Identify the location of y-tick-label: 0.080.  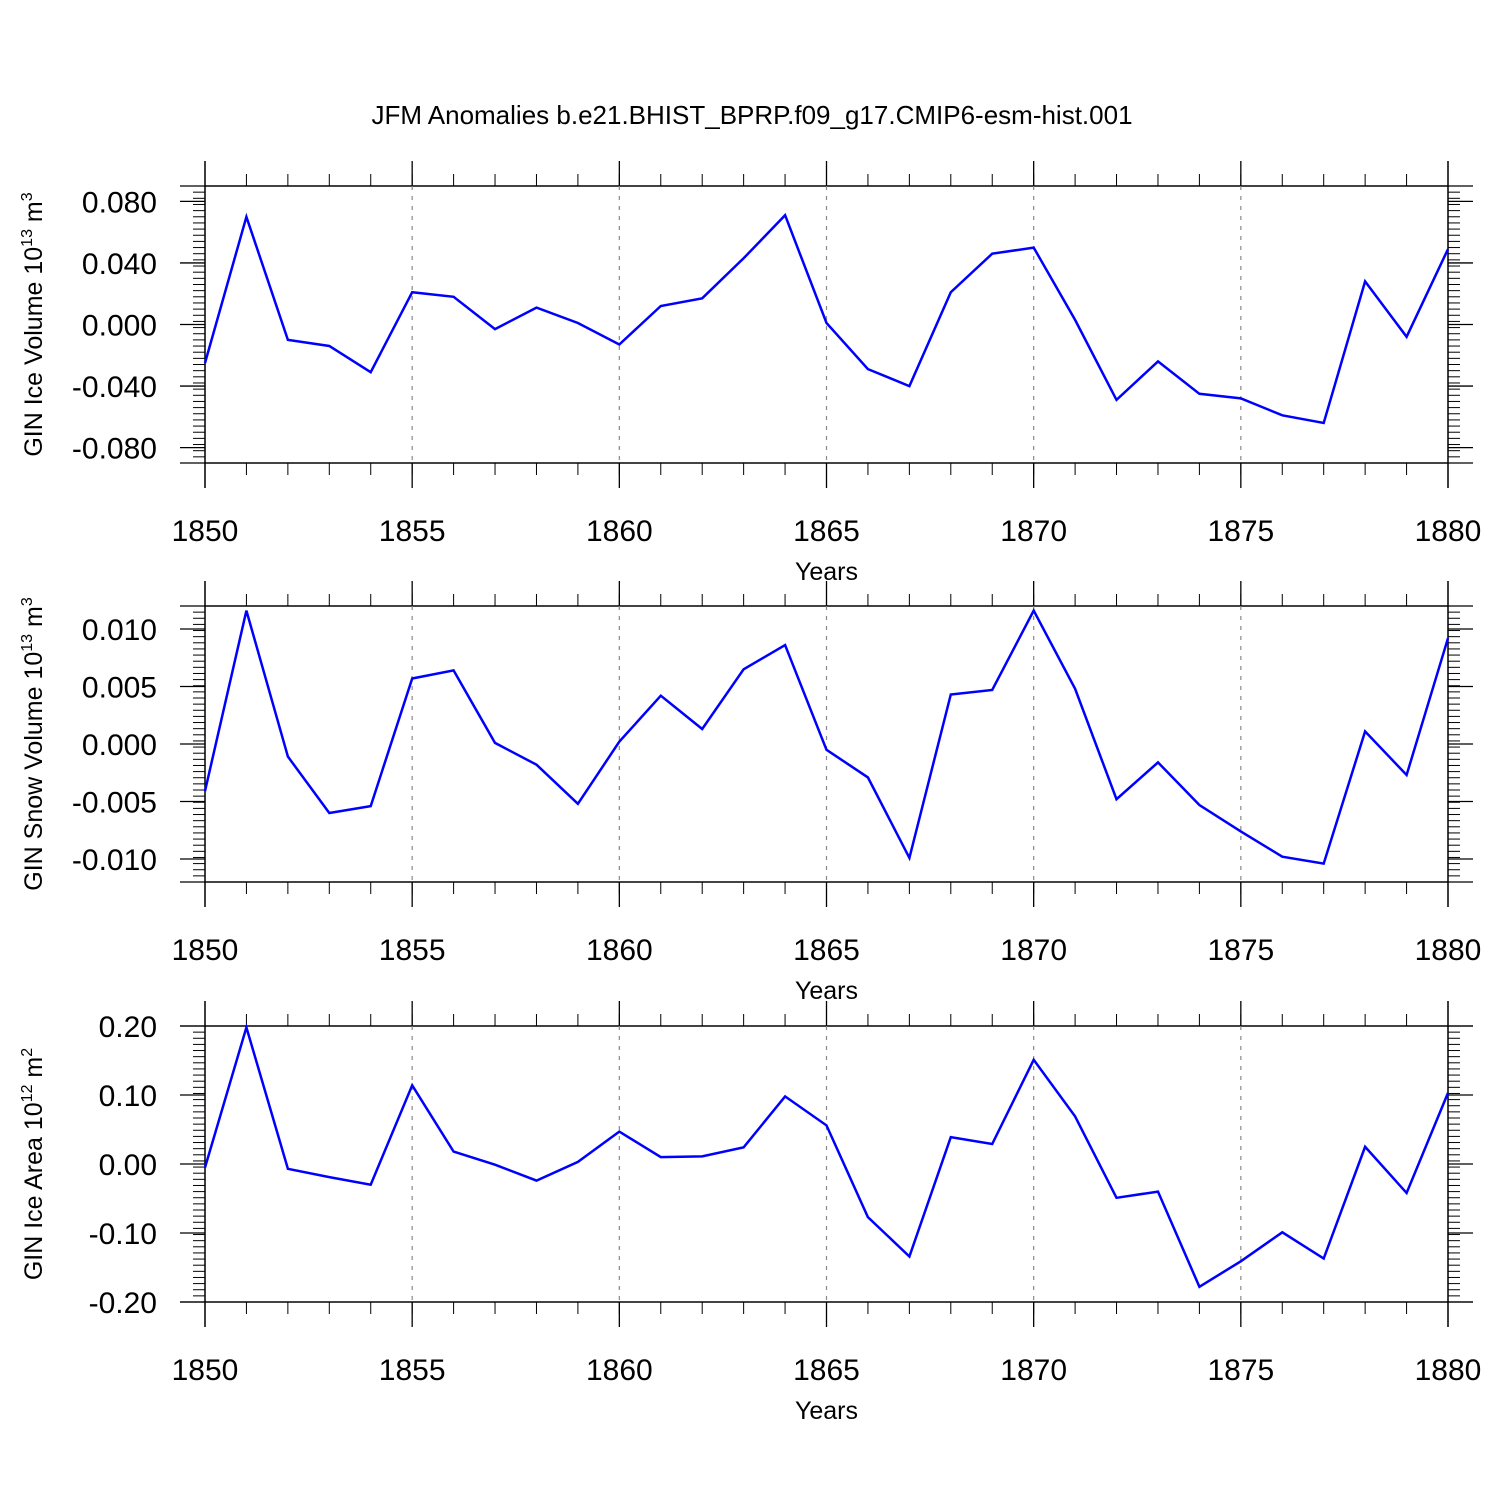
(119, 202).